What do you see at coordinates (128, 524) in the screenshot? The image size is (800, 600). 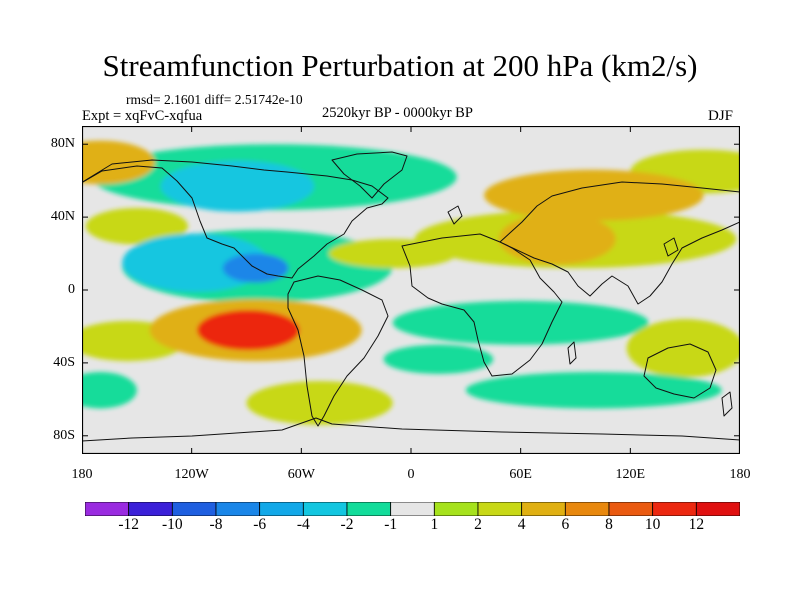 I see `colorbar-label: -12` at bounding box center [128, 524].